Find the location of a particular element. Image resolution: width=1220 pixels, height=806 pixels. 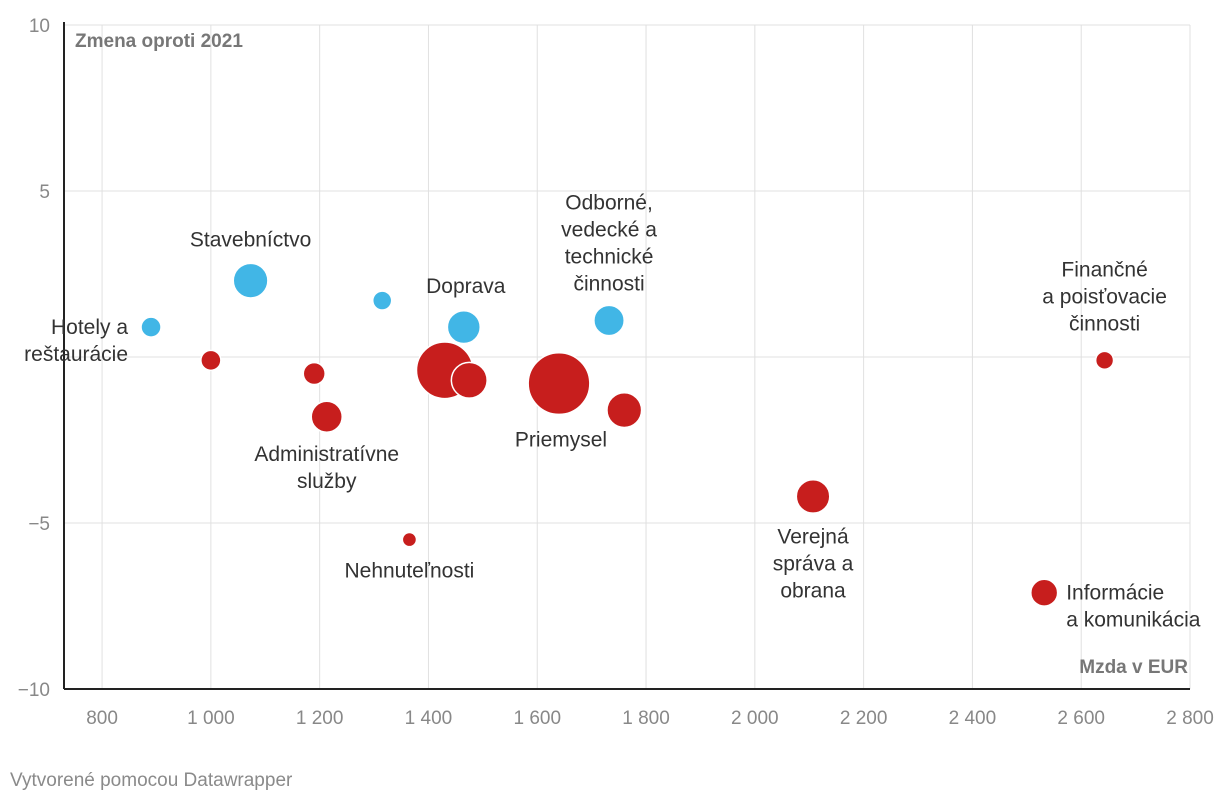

point-label-line: Informácie is located at coordinates (1115, 593).